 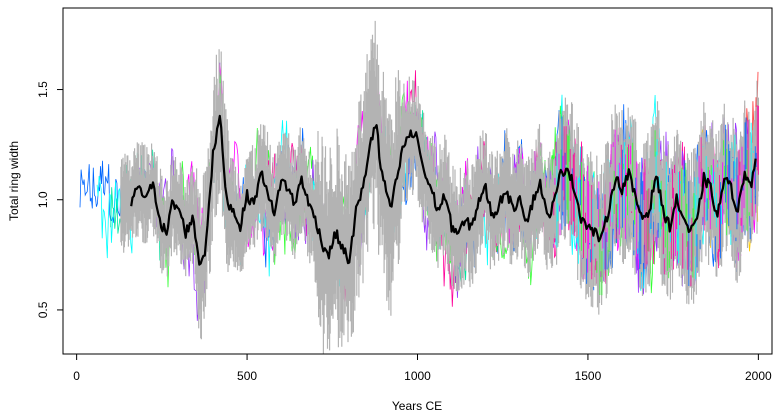 I want to click on x-tick-label: 1500, so click(x=588, y=376).